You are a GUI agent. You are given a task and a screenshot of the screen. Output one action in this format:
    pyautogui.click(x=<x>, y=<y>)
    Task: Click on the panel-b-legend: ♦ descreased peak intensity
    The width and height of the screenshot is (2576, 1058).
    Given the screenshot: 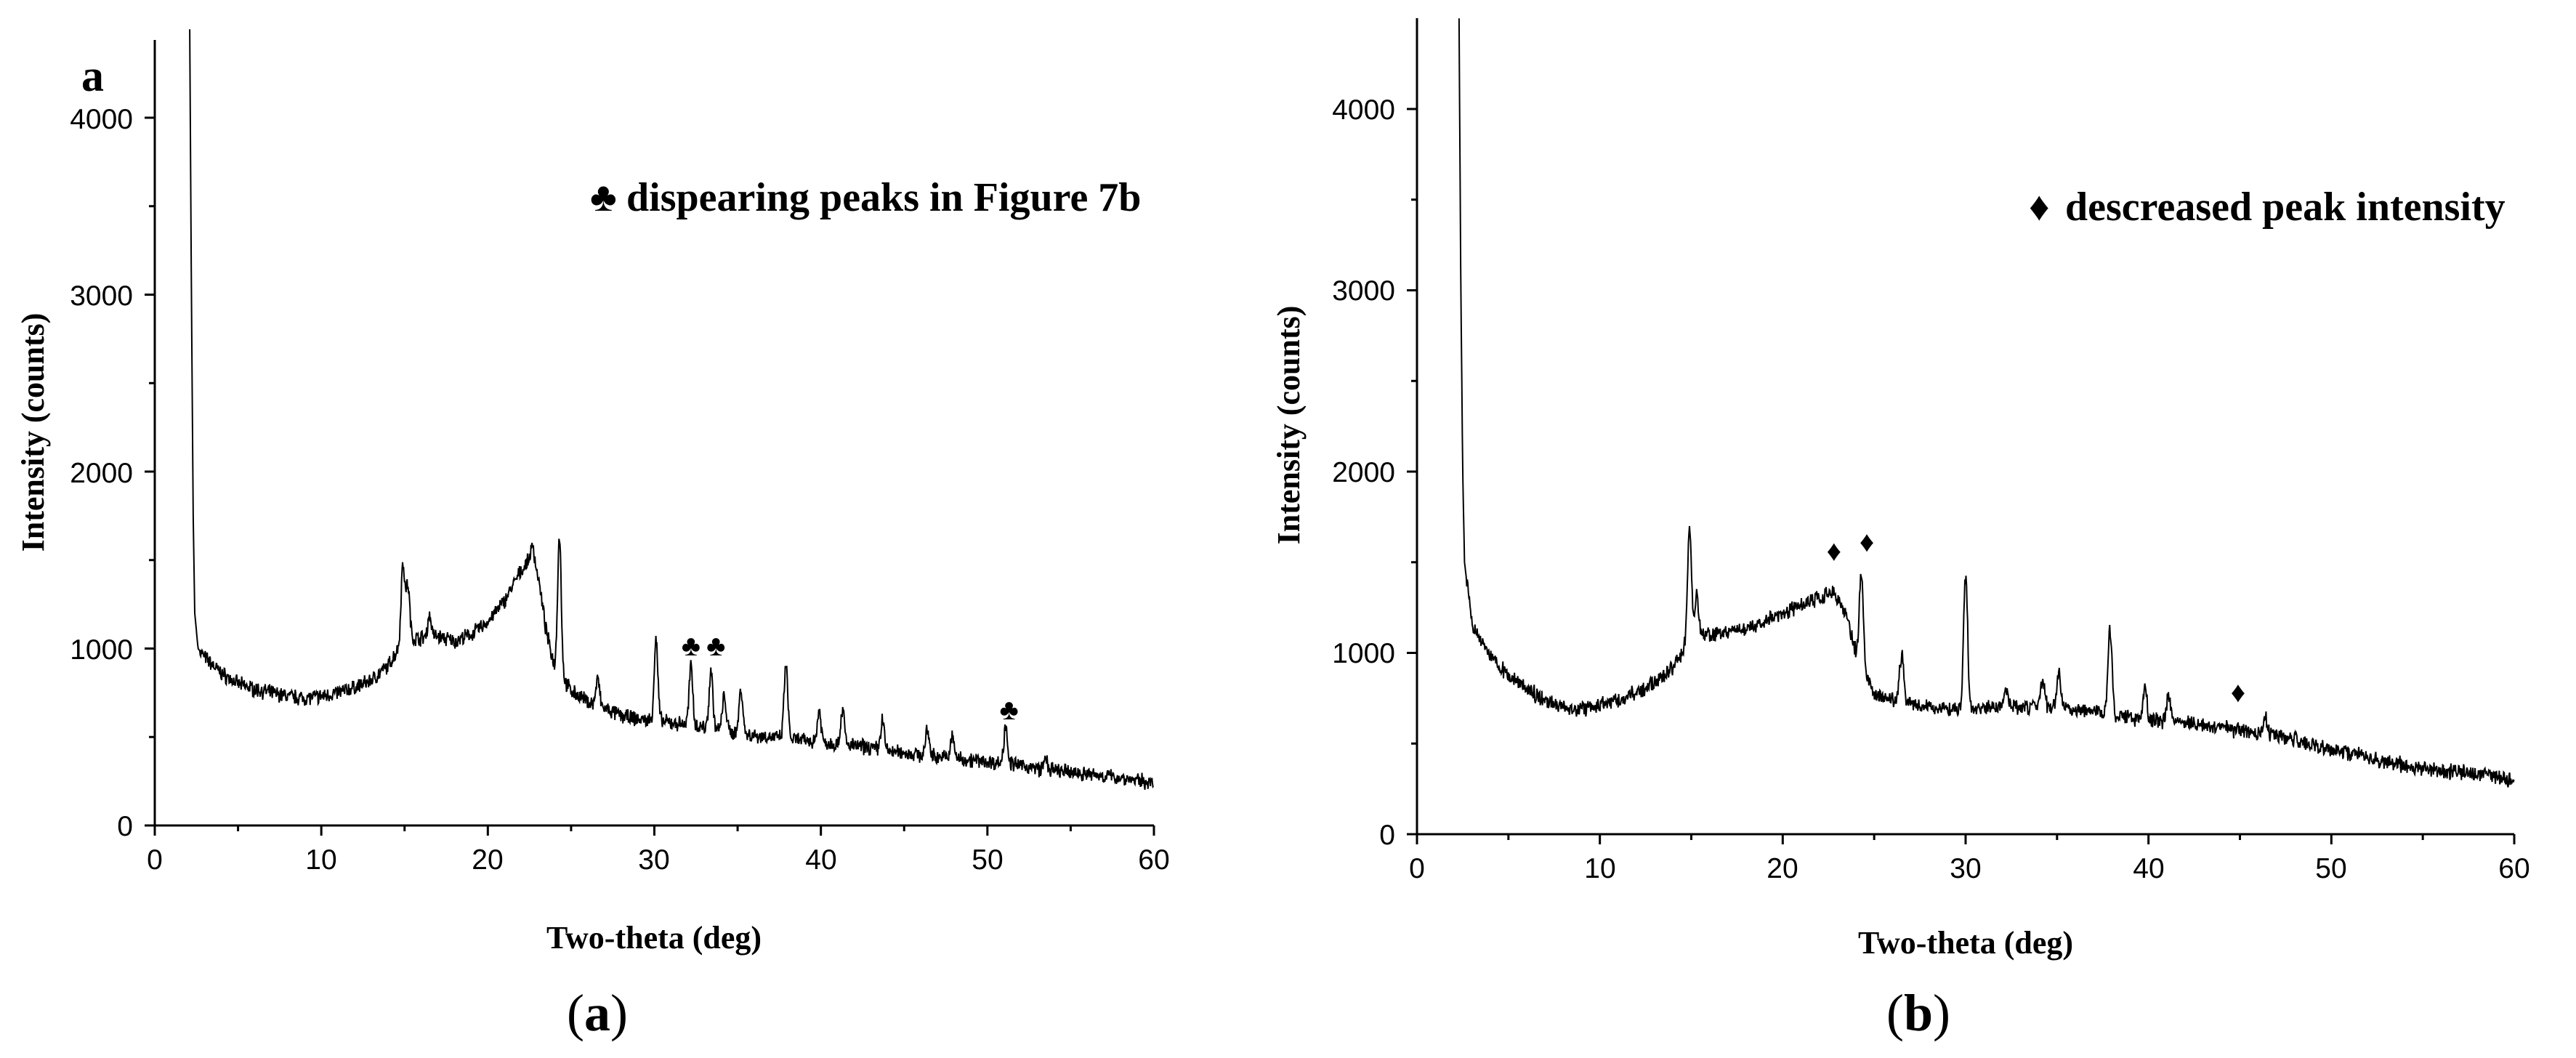 What is the action you would take?
    pyautogui.click(x=2267, y=207)
    